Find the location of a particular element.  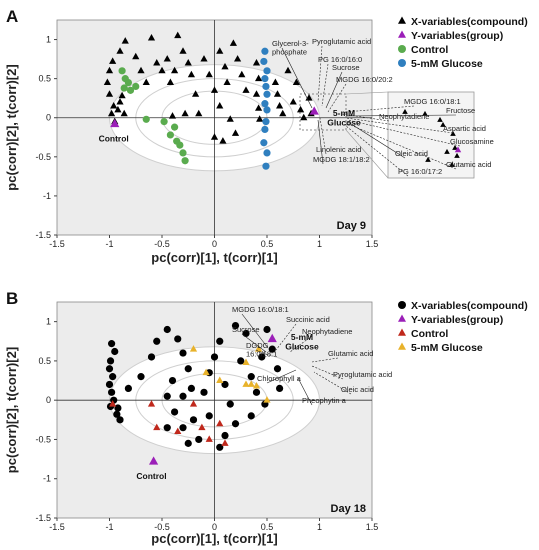

compound-annotation: MGDG 16:0/20:2 is located at coordinates (364, 79).